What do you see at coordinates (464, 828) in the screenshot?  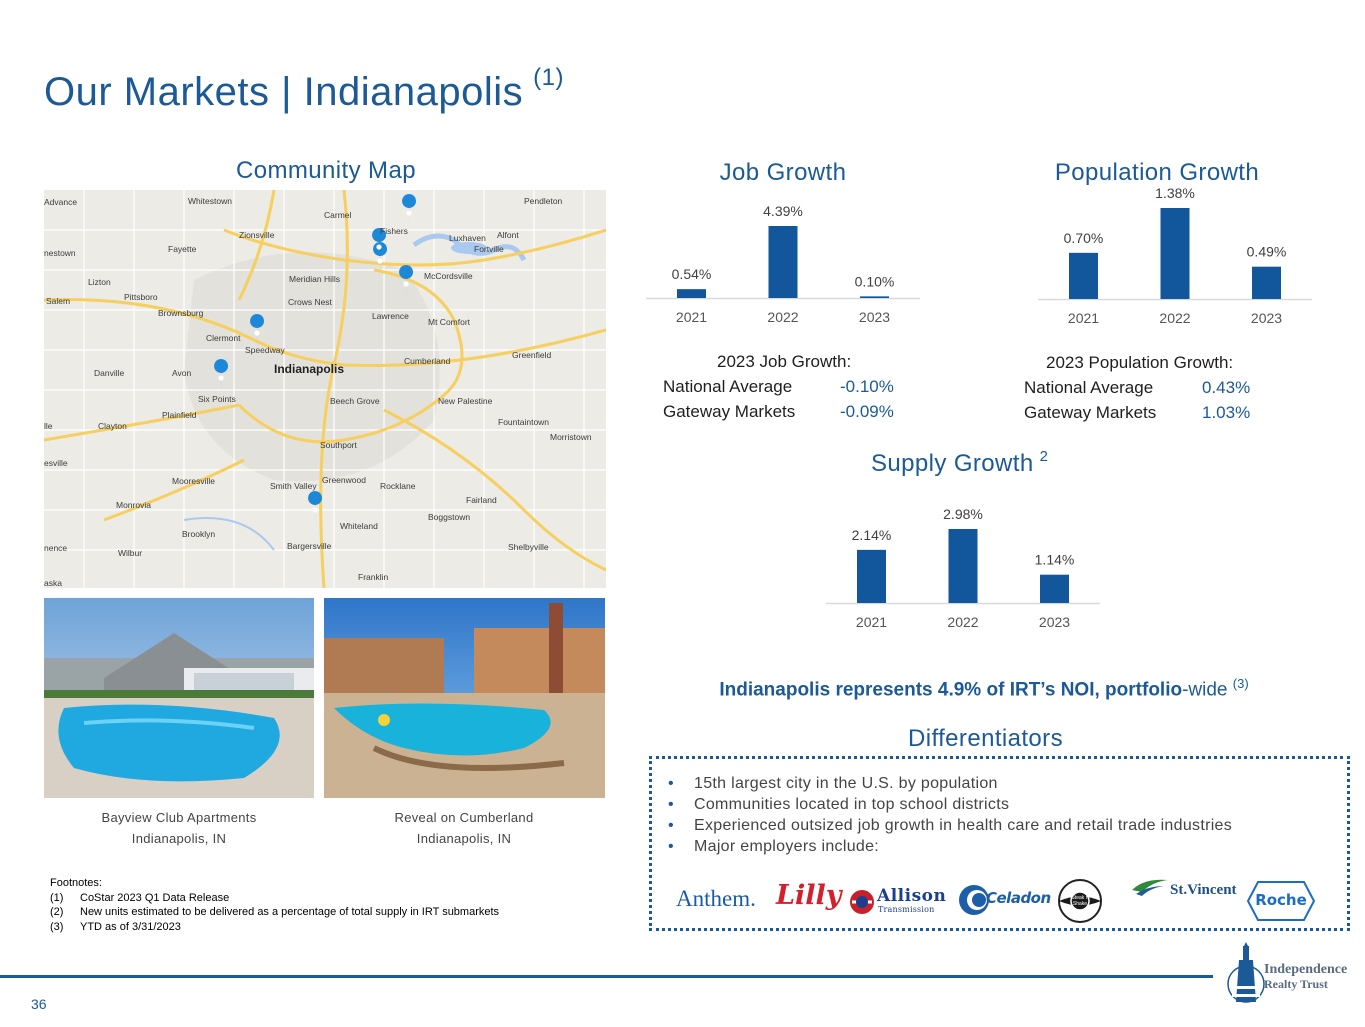 I see `reveal-caption: Reveal on Cumberland Indianapolis, IN` at bounding box center [464, 828].